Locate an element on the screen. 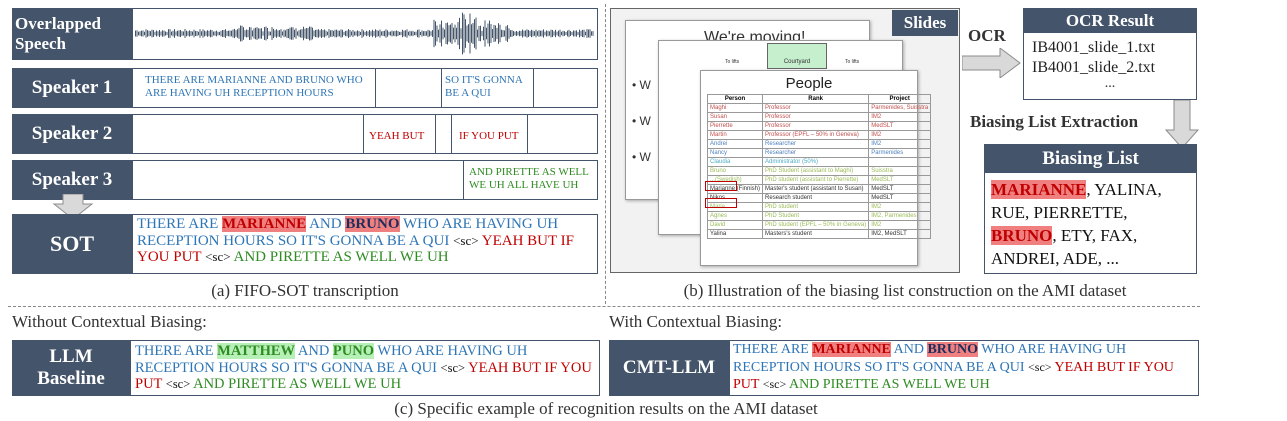  sot-sc-token-1: <sc> is located at coordinates (466, 240).